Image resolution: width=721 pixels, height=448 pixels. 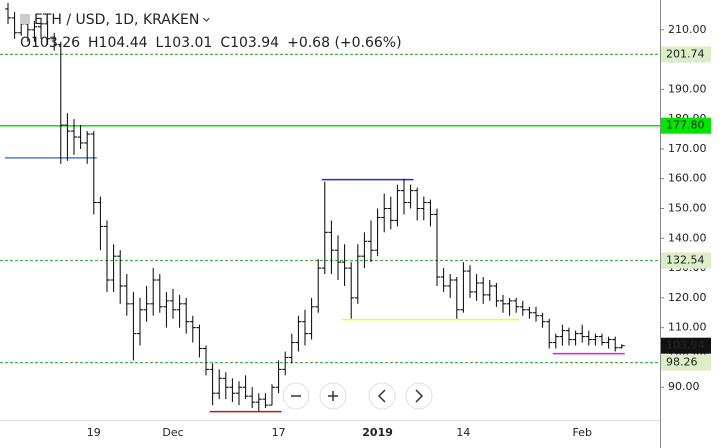 What do you see at coordinates (172, 432) in the screenshot?
I see `x-tick-label: Dec` at bounding box center [172, 432].